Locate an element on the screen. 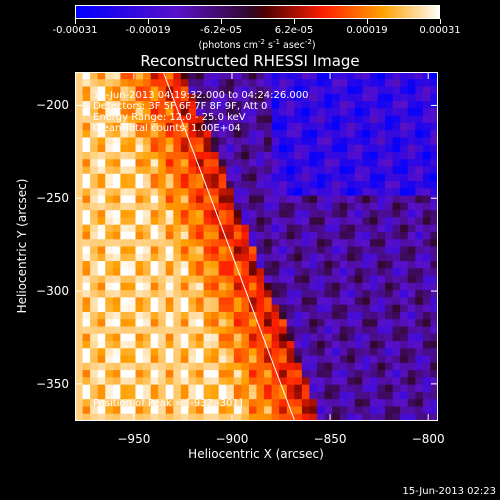 This screenshot has width=500, height=500. chart-title: Reconstructed RHESSI Image is located at coordinates (250, 61).